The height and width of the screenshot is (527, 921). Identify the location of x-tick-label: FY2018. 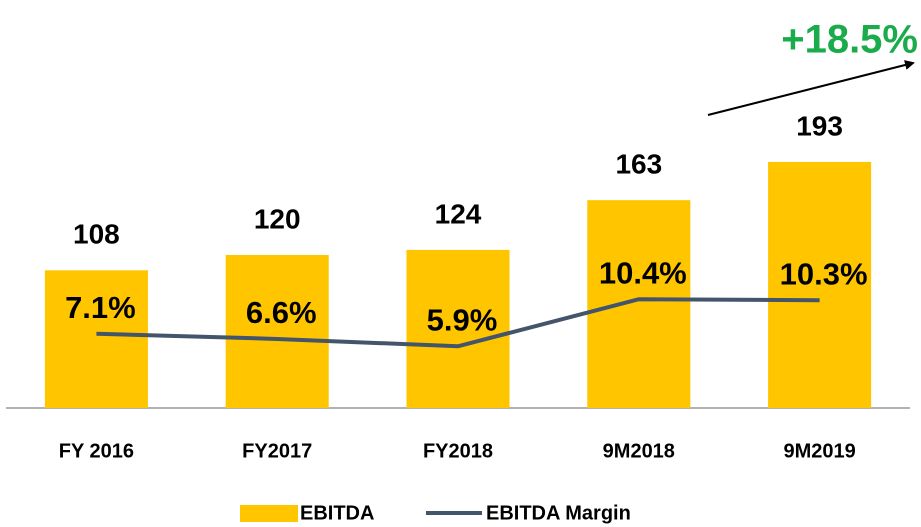
(458, 451).